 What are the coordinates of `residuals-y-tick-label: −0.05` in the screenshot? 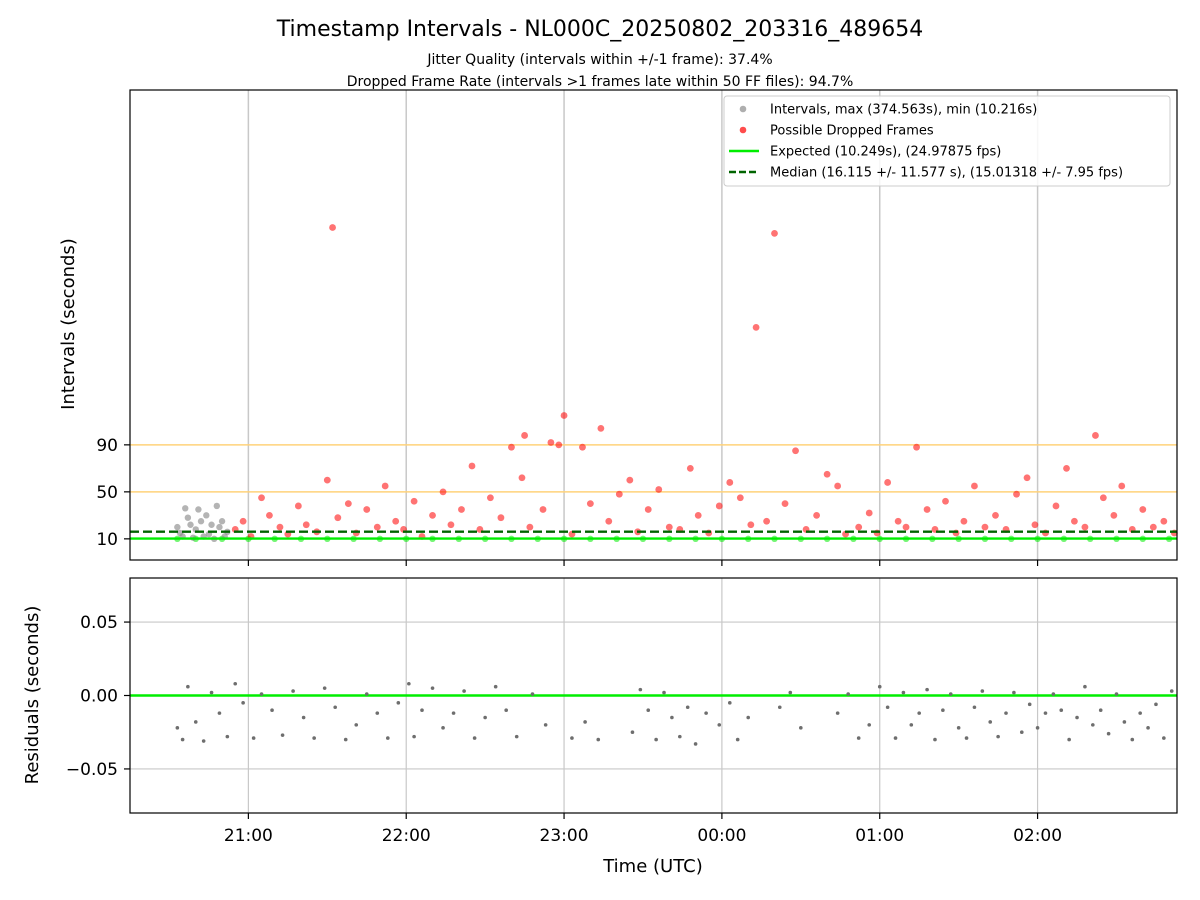 It's located at (92, 770).